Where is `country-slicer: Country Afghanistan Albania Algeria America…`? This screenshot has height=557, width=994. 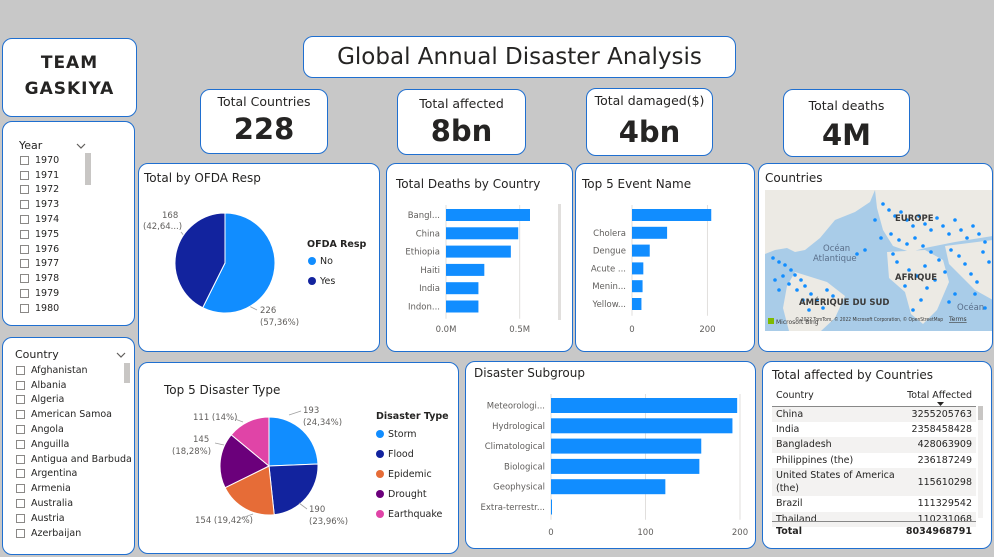 country-slicer: Country Afghanistan Albania Algeria America… is located at coordinates (68, 446).